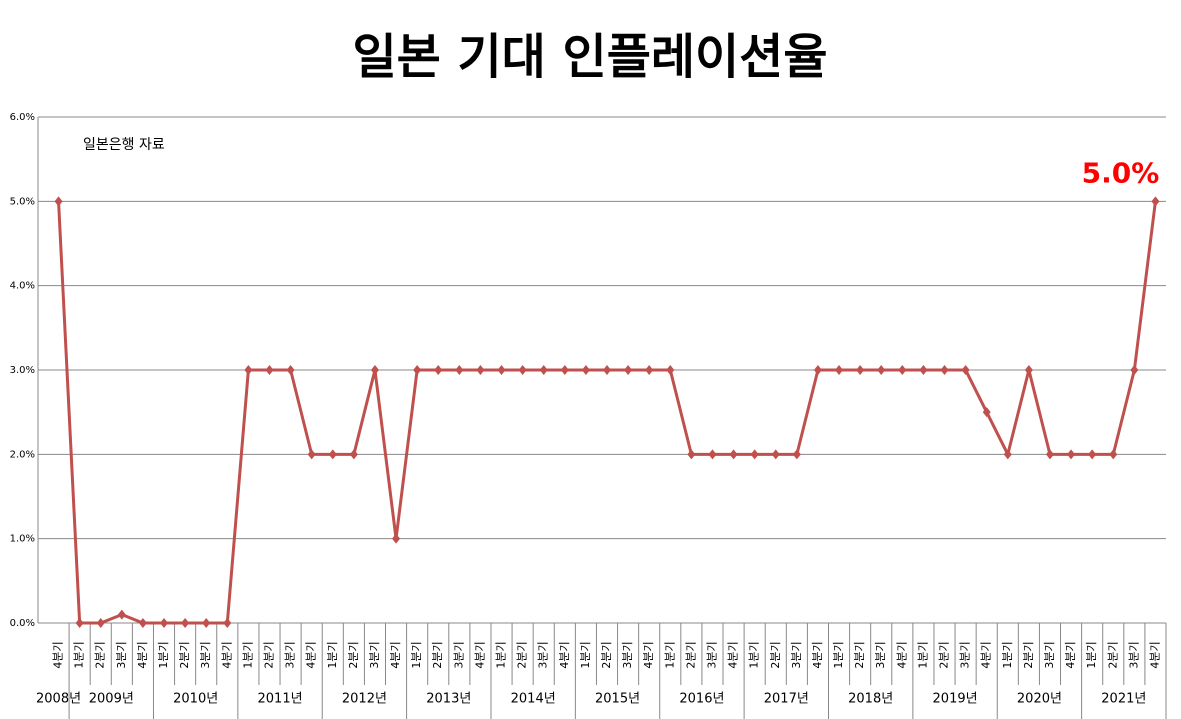  Describe the element at coordinates (195, 699) in the screenshot. I see `year-label: 2010년` at that location.